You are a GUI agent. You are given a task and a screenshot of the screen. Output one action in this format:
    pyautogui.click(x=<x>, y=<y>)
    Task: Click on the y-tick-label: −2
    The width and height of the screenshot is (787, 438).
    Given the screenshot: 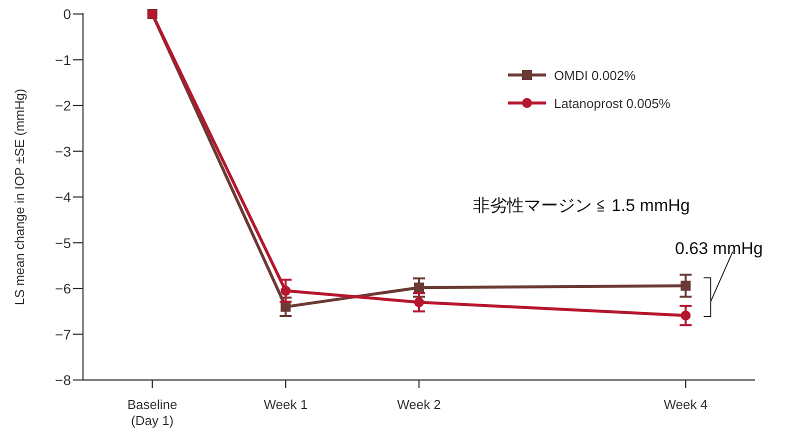 What is the action you would take?
    pyautogui.click(x=63, y=106)
    